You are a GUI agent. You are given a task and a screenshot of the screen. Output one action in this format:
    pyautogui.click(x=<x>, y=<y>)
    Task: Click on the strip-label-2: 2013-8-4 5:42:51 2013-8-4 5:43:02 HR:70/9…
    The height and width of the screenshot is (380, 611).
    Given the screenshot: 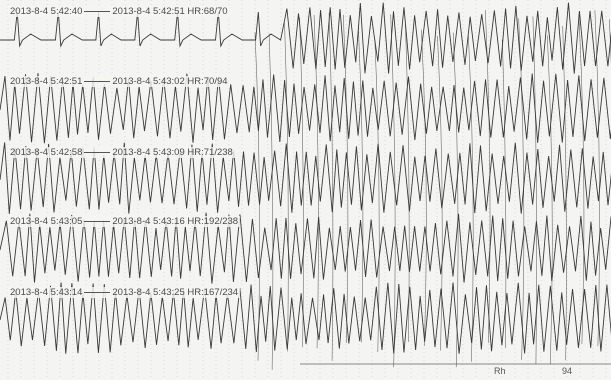 What is the action you would take?
    pyautogui.click(x=119, y=81)
    